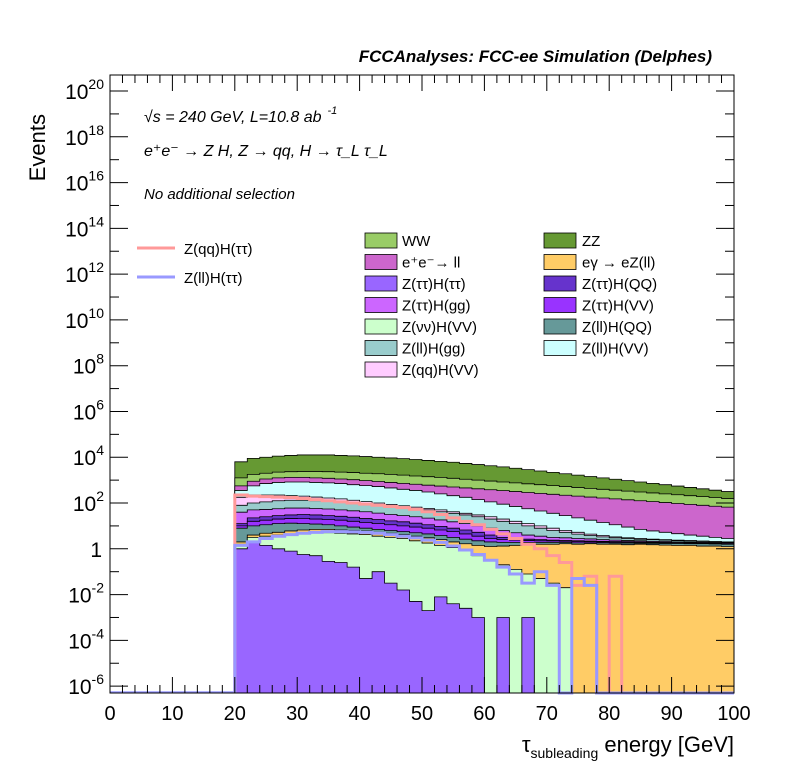 The height and width of the screenshot is (772, 796). Describe the element at coordinates (37, 147) in the screenshot. I see `y-axis-label: Events` at that location.